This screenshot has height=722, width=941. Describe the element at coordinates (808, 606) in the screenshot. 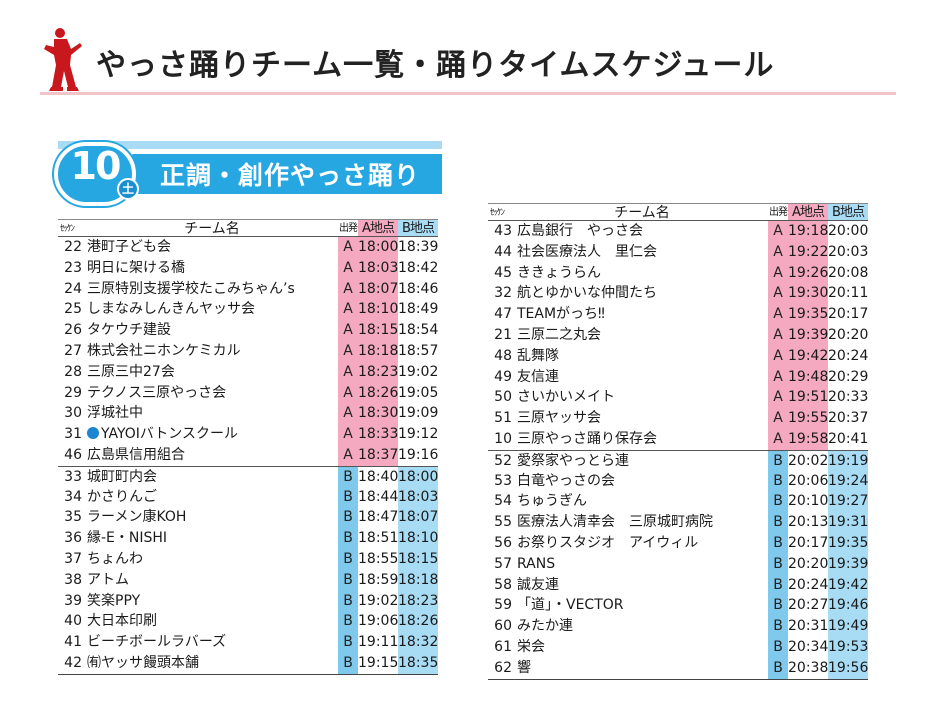

I see `point-a-time: 20:27` at that location.